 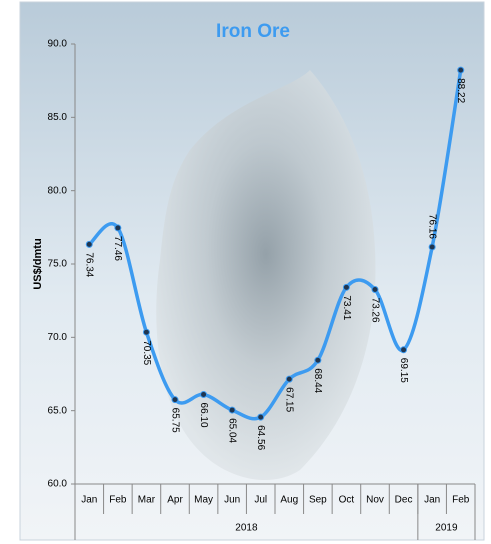 What do you see at coordinates (58, 484) in the screenshot?
I see `y-tick-label: 60.0` at bounding box center [58, 484].